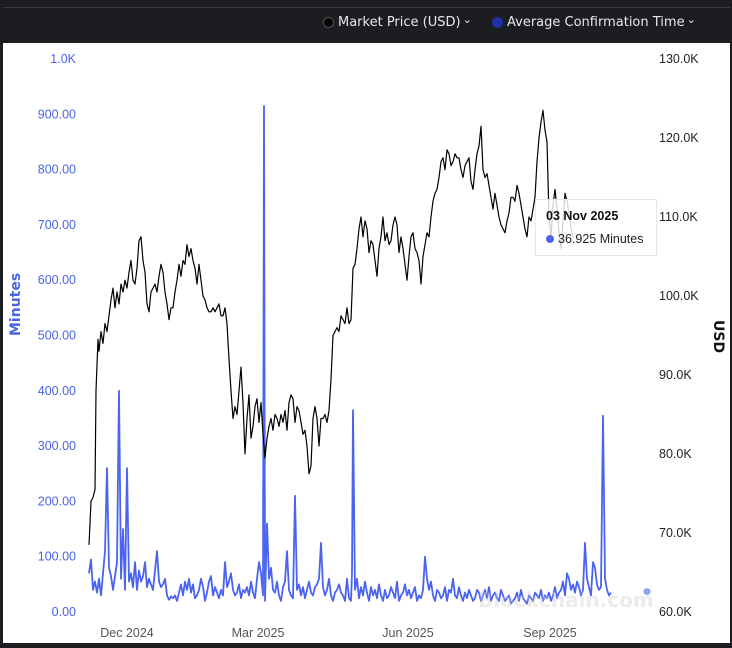  What do you see at coordinates (679, 138) in the screenshot?
I see `right-axis-tick: 120.0K` at bounding box center [679, 138].